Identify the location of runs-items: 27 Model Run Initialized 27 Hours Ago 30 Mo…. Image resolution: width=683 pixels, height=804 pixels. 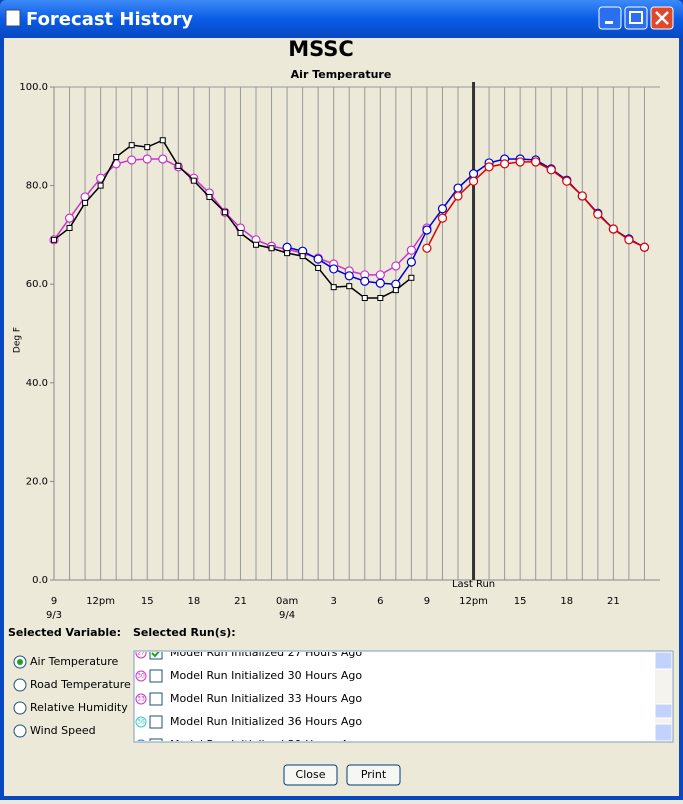
(248, 698).